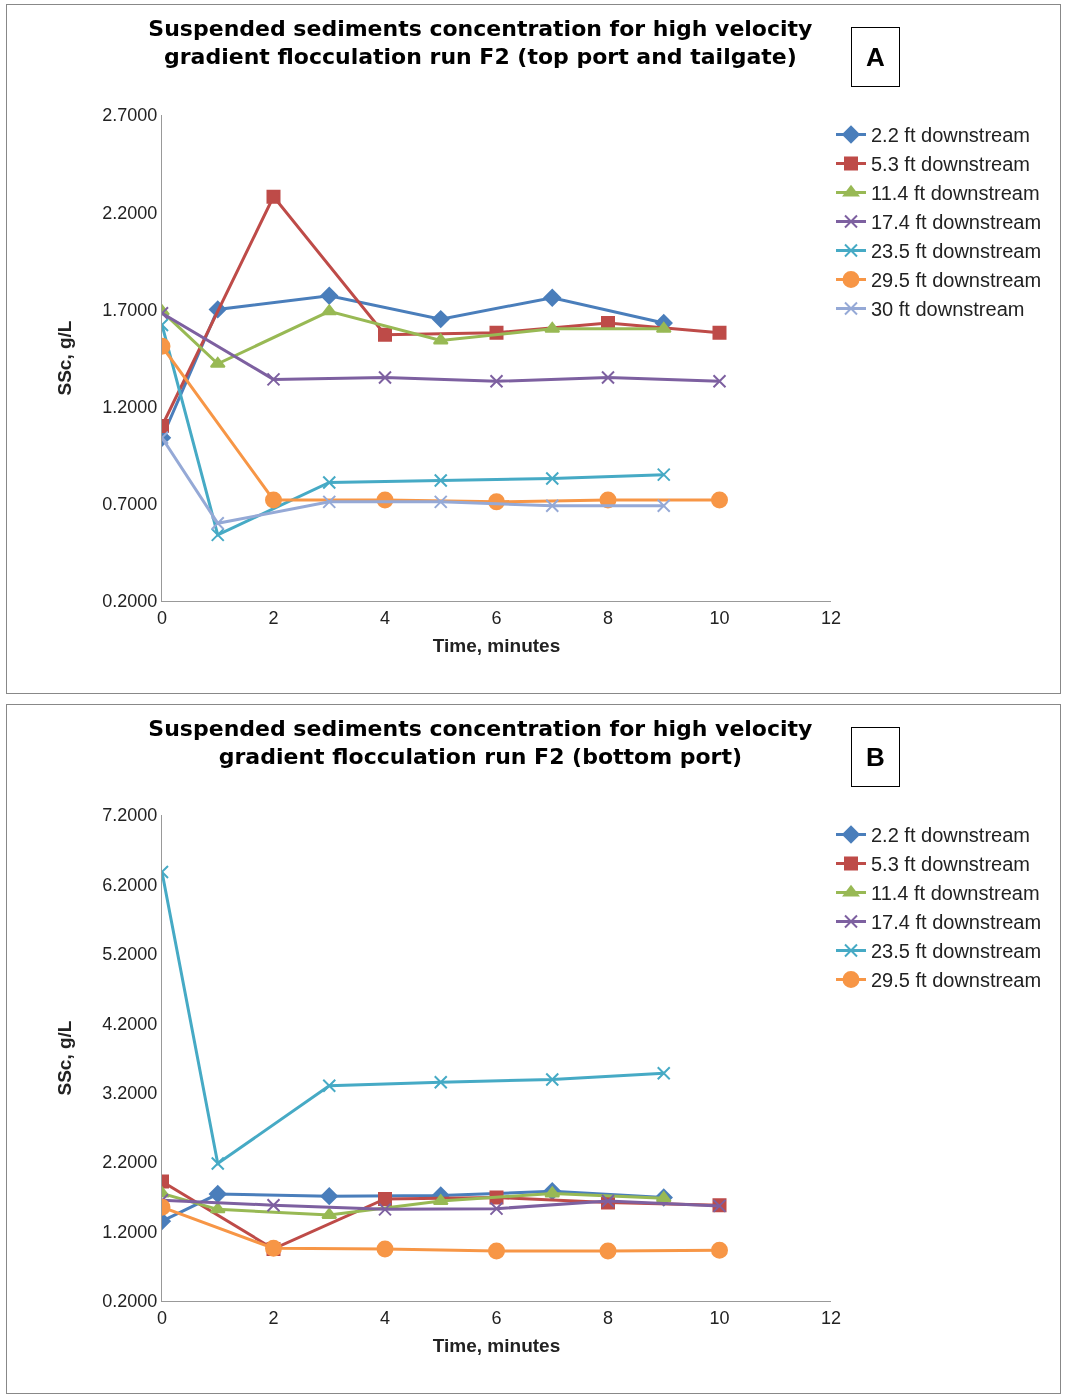 The height and width of the screenshot is (1399, 1065). What do you see at coordinates (948, 309) in the screenshot?
I see `legend-label: 30 ft downstream` at bounding box center [948, 309].